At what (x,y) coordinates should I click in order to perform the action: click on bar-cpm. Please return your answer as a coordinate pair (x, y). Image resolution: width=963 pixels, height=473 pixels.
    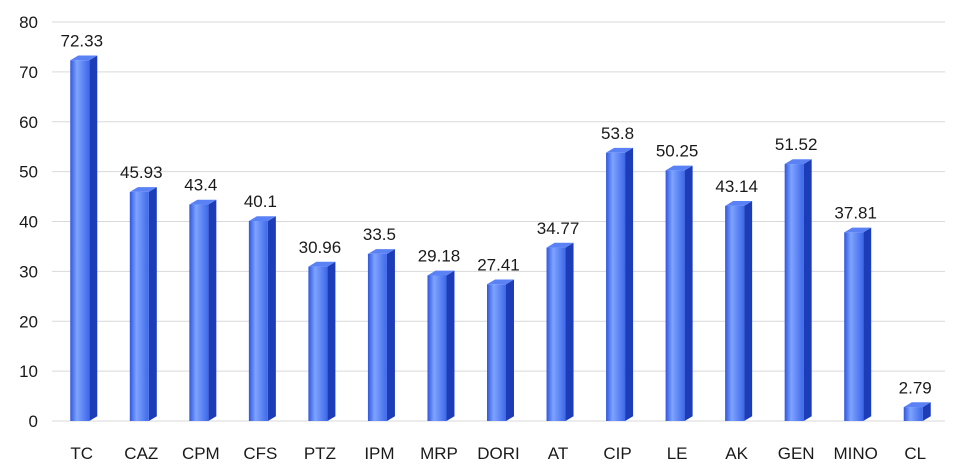
    Looking at the image, I should click on (203, 310).